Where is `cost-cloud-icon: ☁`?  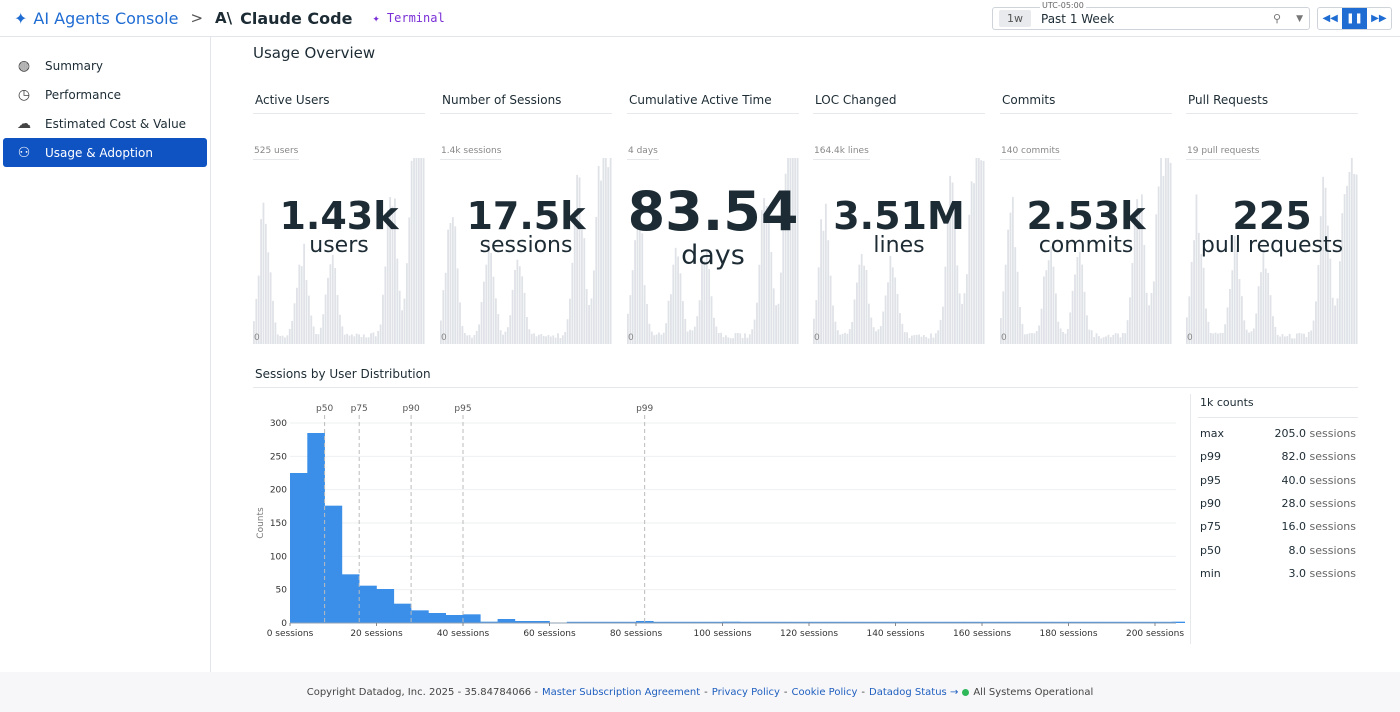
cost-cloud-icon: ☁ is located at coordinates (24, 123).